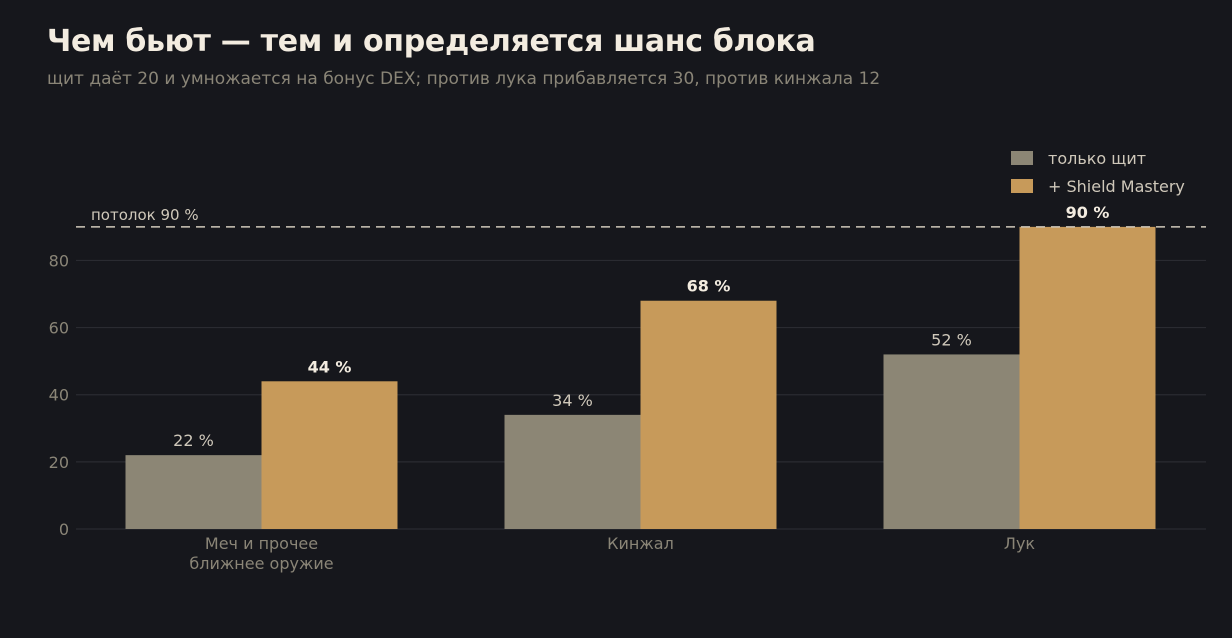 The image size is (1232, 638). I want to click on legend-label: только щит, so click(1097, 158).